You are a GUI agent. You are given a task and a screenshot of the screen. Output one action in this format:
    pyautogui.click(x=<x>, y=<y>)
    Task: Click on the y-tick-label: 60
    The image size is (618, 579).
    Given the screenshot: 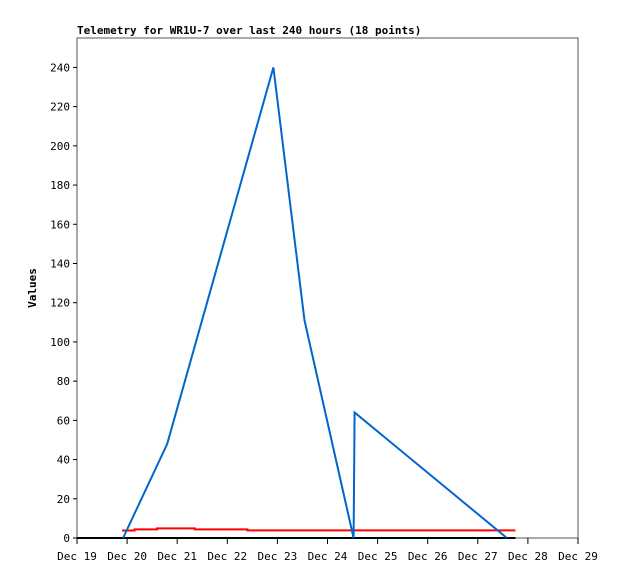 What is the action you would take?
    pyautogui.click(x=63, y=420)
    